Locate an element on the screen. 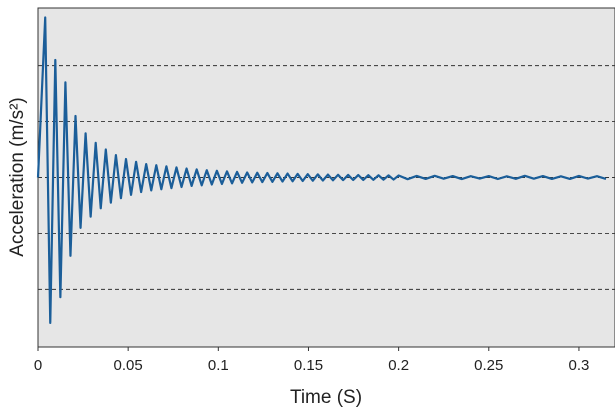  x-axis-label: Time (S) is located at coordinates (326, 397).